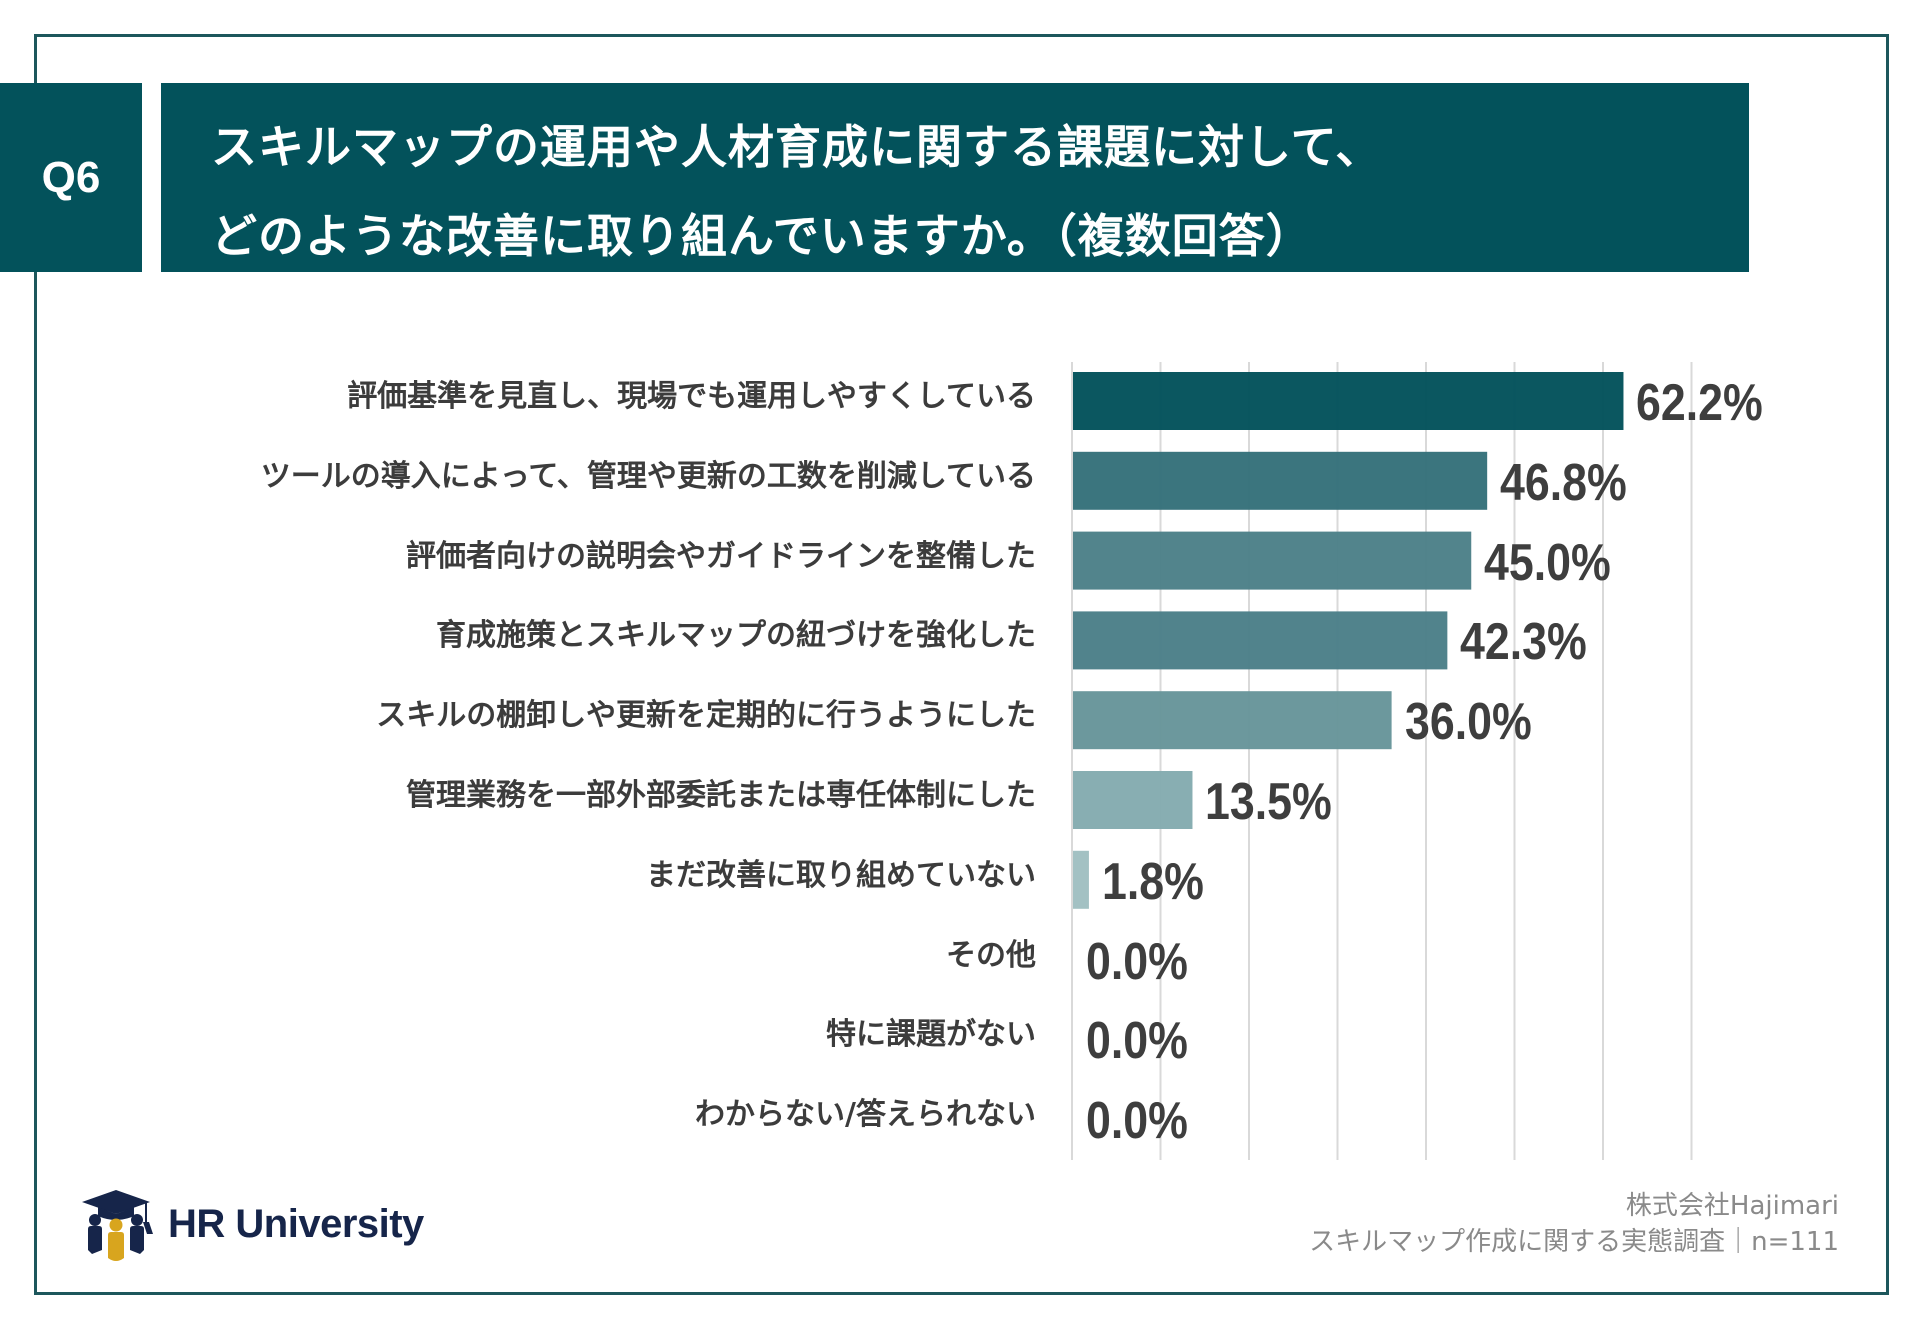 This screenshot has width=1920, height=1329. What do you see at coordinates (1548, 562) in the screenshot?
I see `value-label: 45.0%` at bounding box center [1548, 562].